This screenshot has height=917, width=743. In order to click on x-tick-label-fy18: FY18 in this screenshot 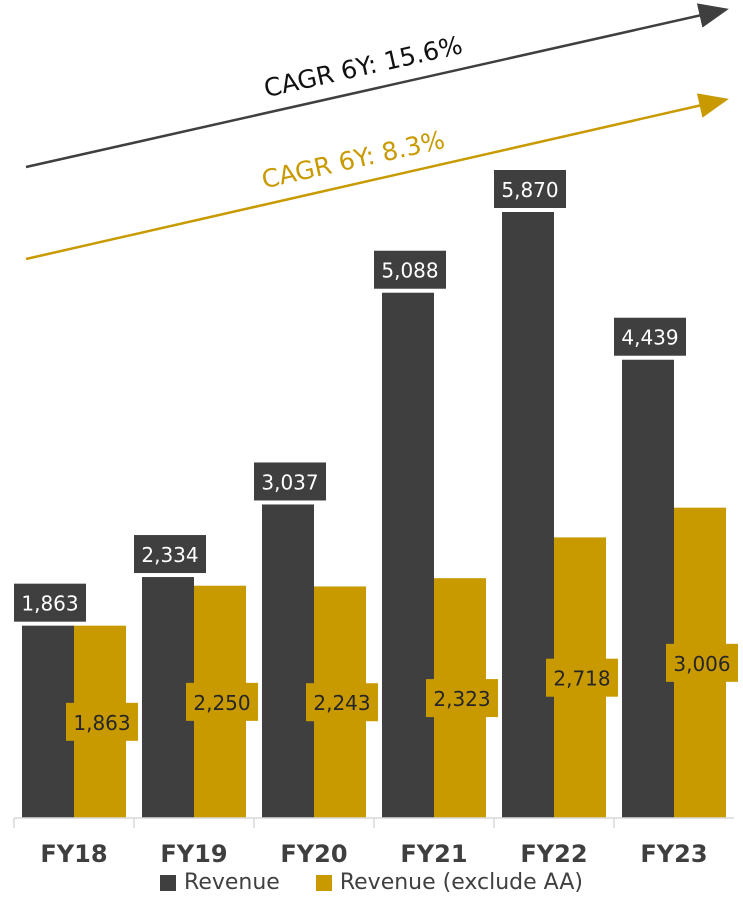, I will do `click(73, 854)`.